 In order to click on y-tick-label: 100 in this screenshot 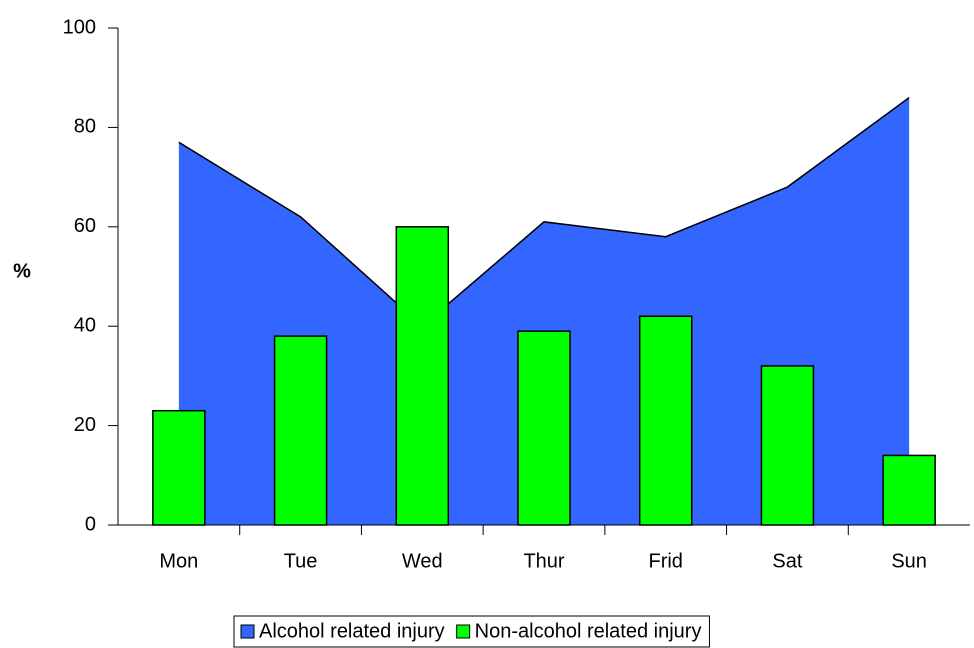, I will do `click(79, 27)`.